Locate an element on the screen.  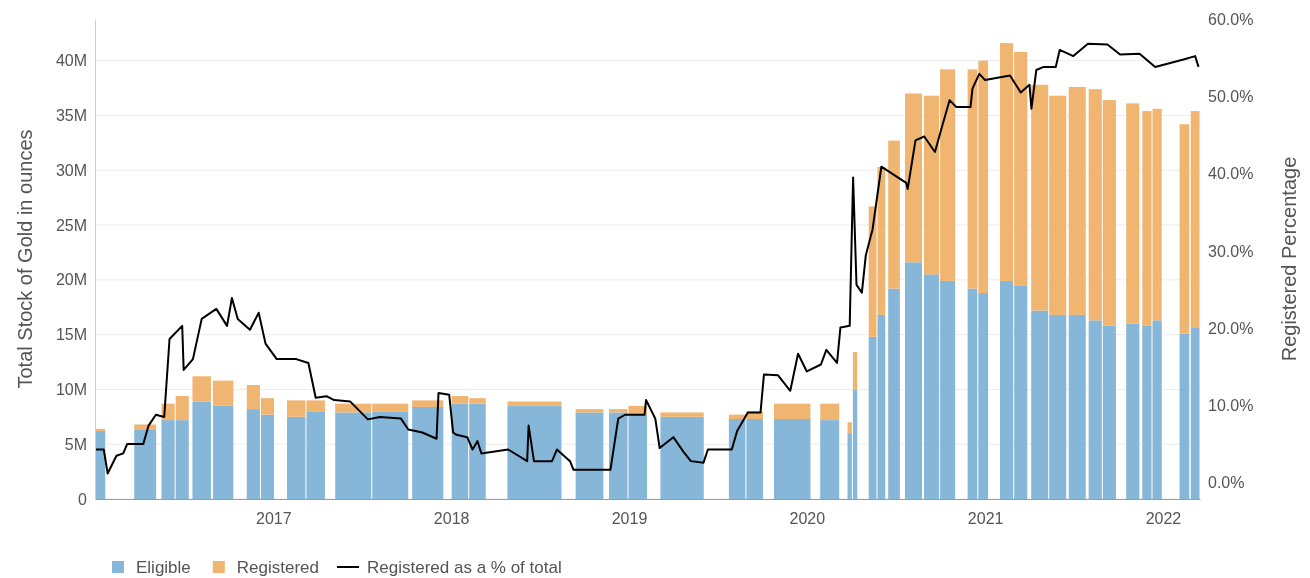
y-tick-label: 0 is located at coordinates (83, 499).